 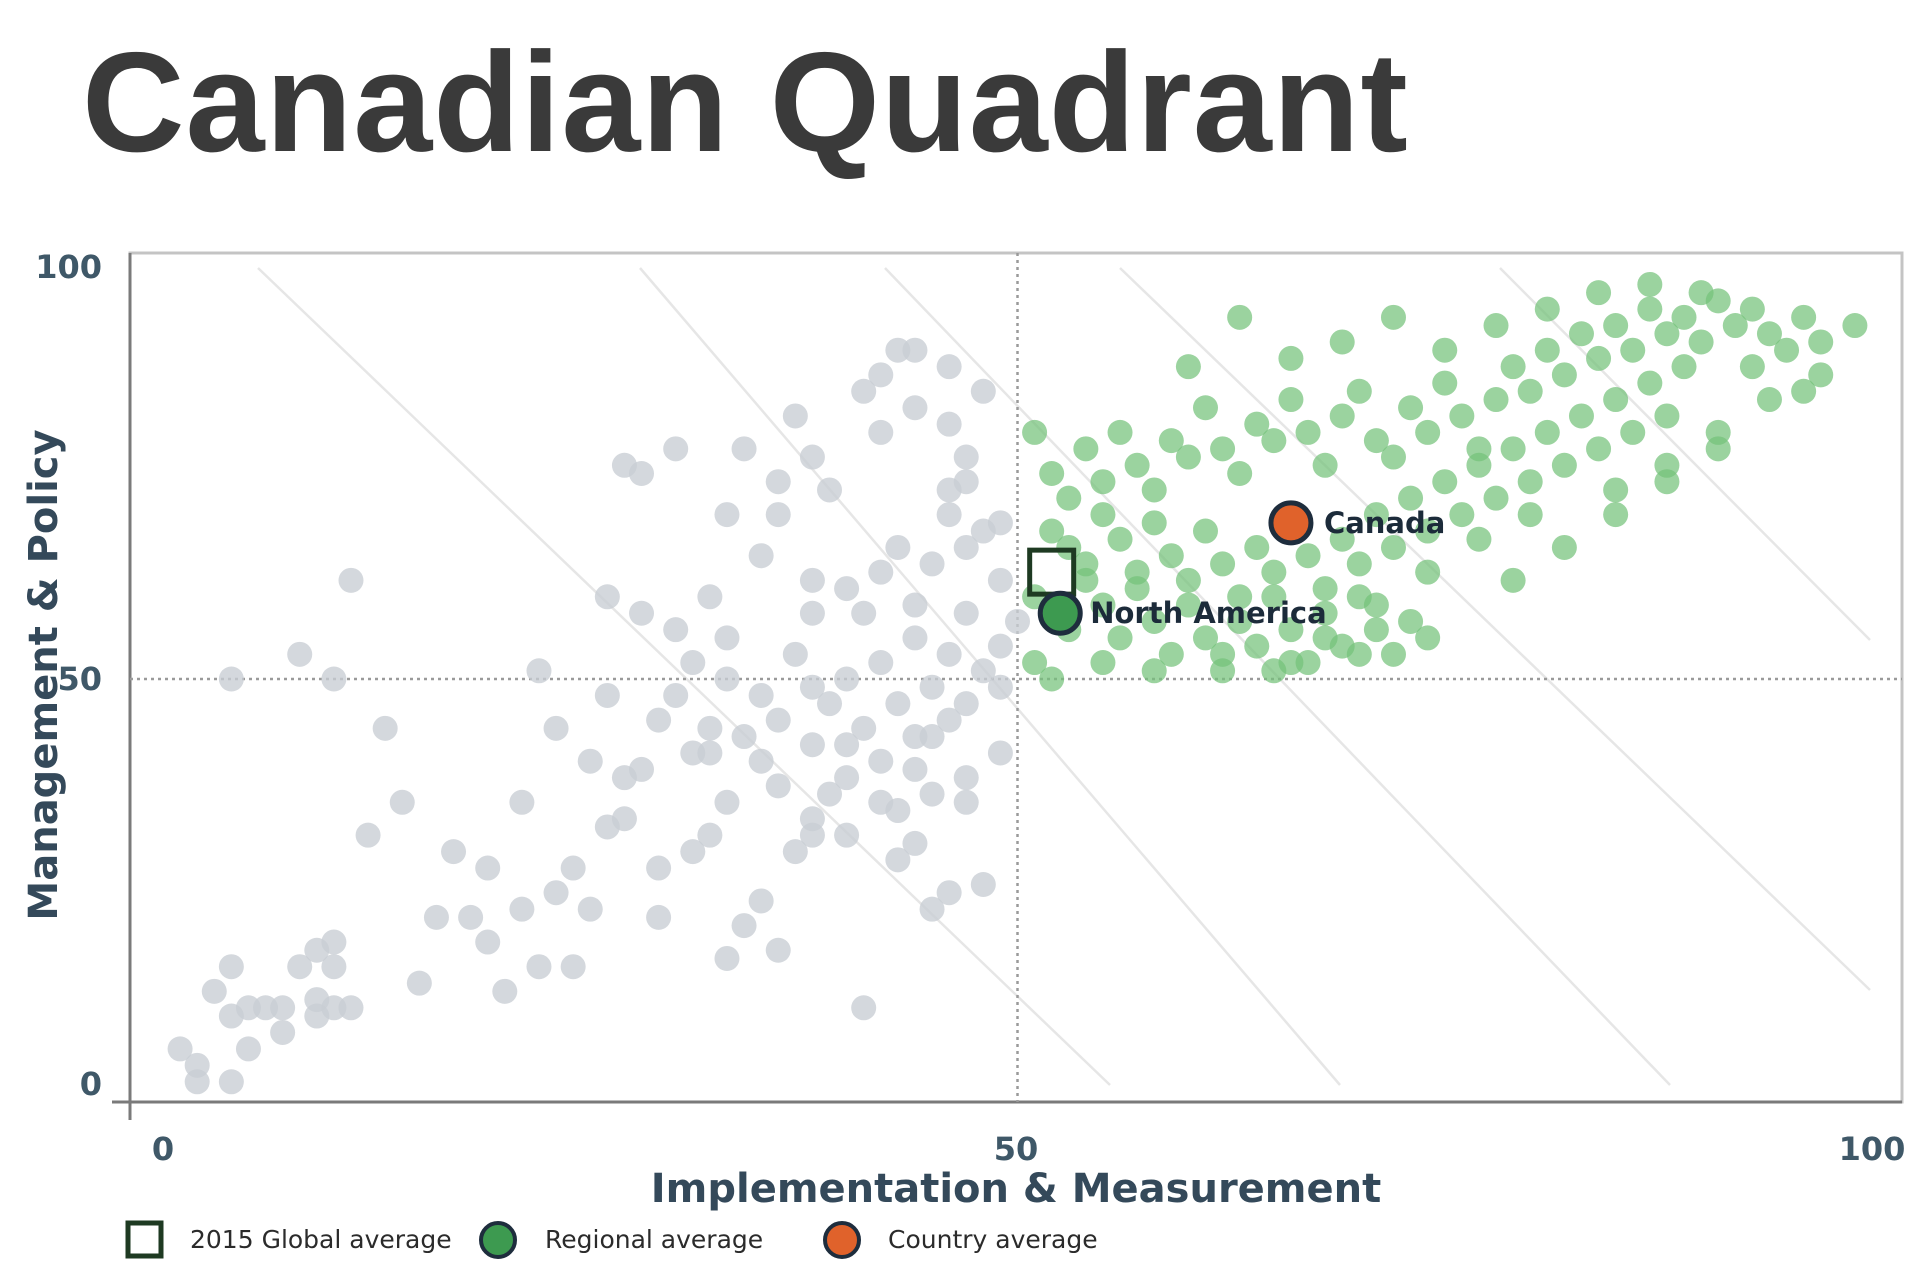 I want to click on y-axis-label: Management & Policy, so click(x=44, y=674).